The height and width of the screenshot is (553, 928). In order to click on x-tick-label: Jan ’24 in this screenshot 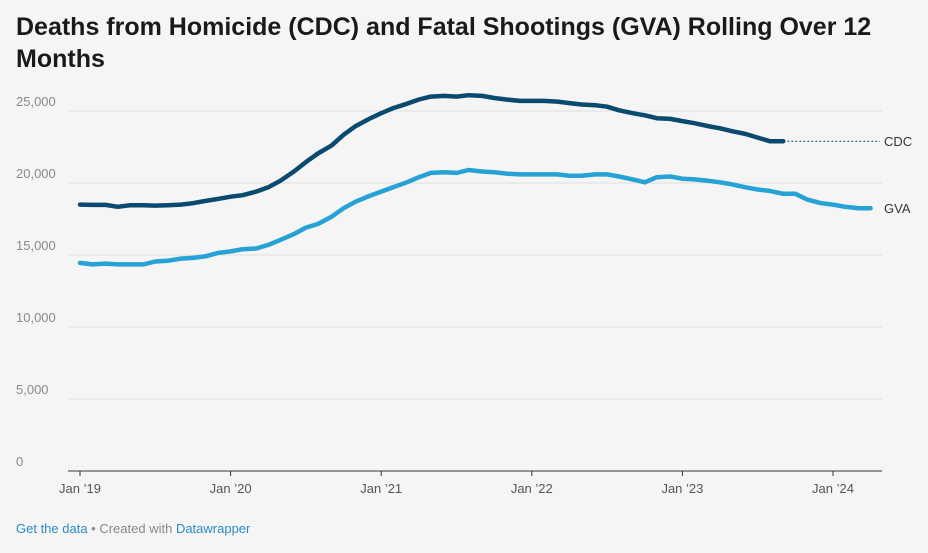, I will do `click(833, 488)`.